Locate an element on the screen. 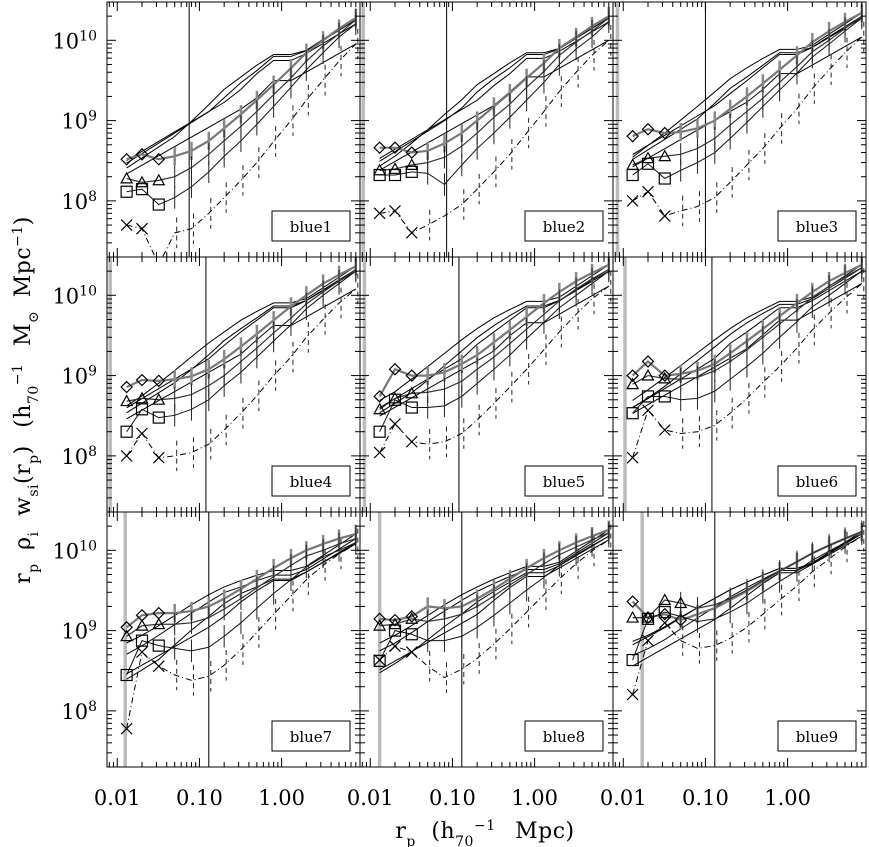 The width and height of the screenshot is (869, 847). series-diamond is located at coordinates (239, 579).